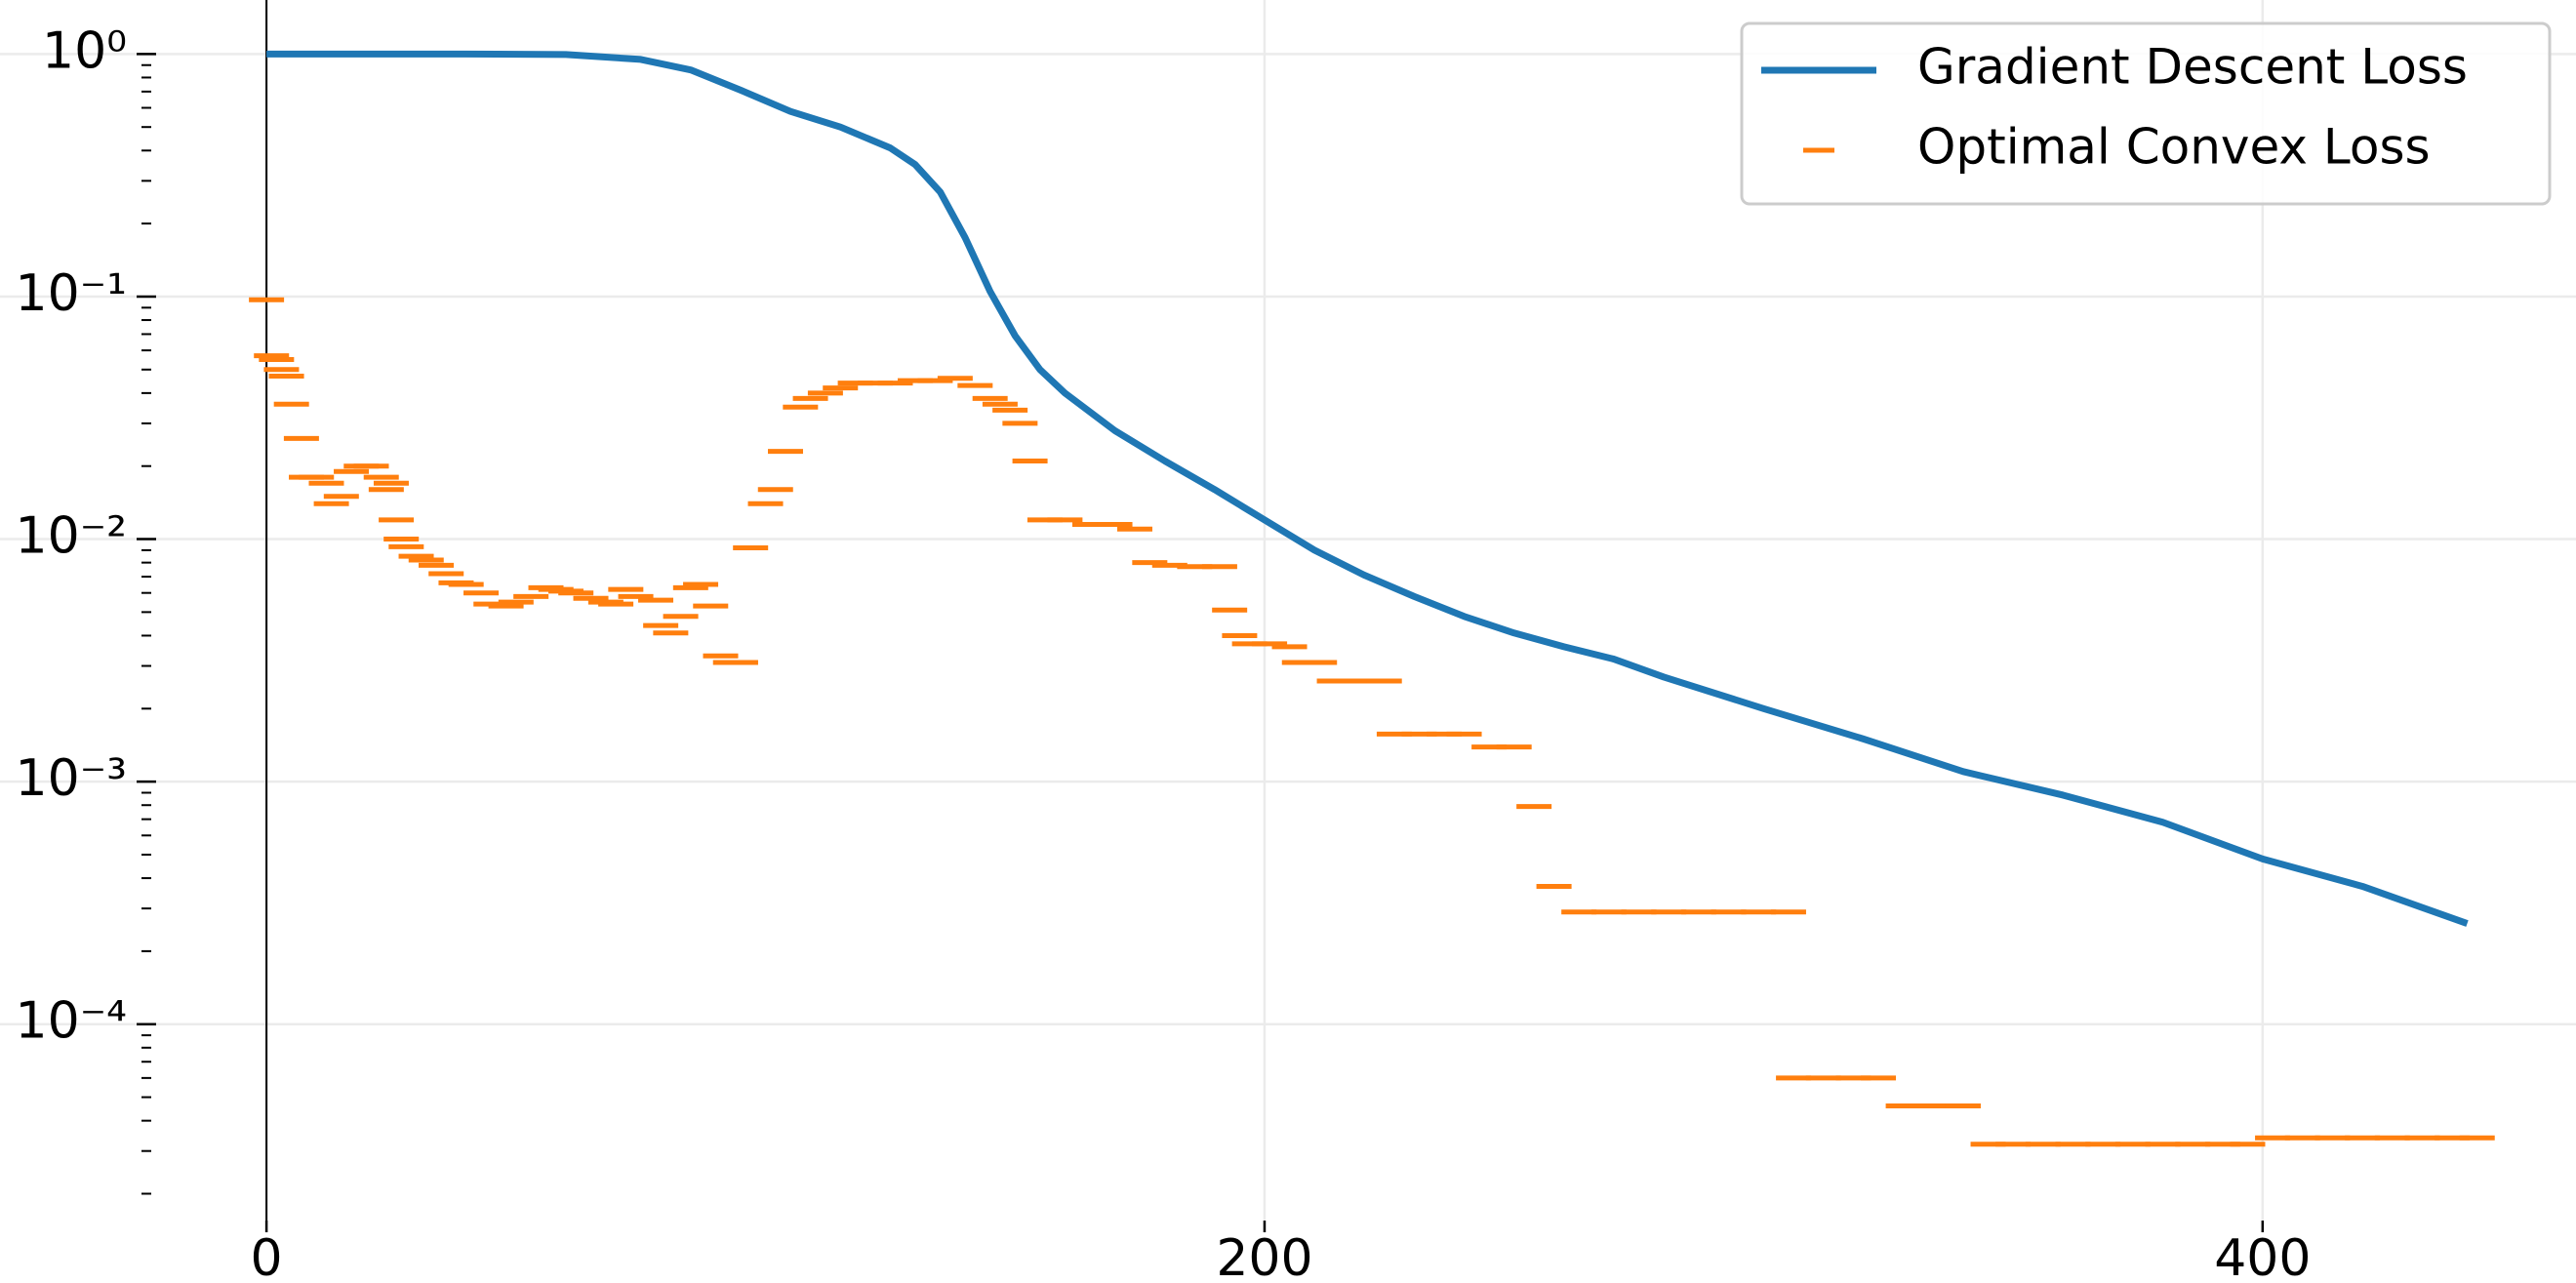 The image size is (2576, 1283). What do you see at coordinates (2174, 147) in the screenshot?
I see `legend-label: Optimal Convex Loss` at bounding box center [2174, 147].